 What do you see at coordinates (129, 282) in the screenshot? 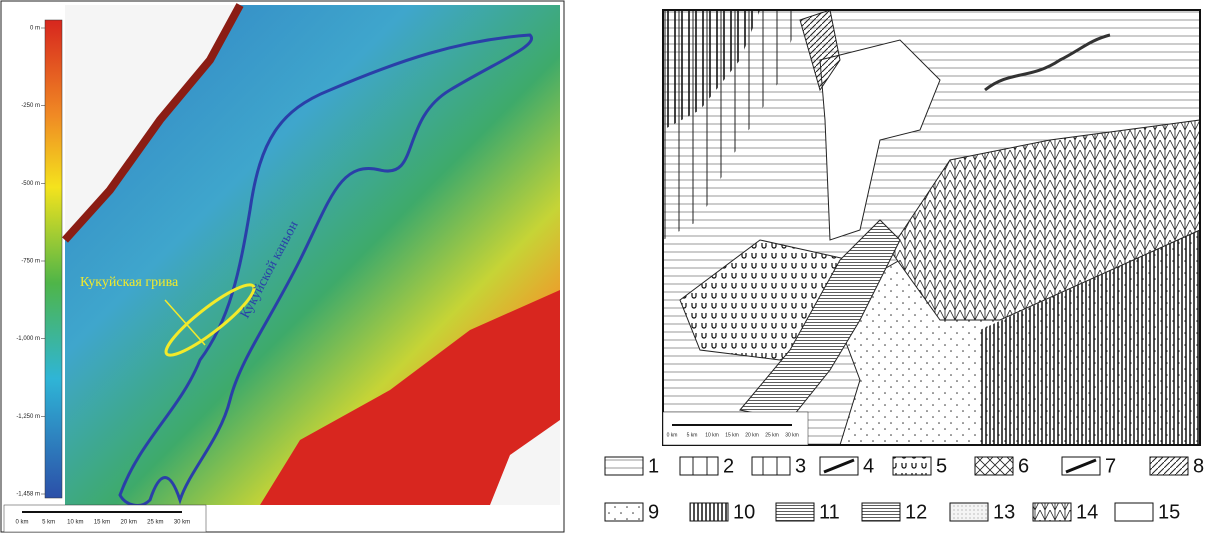
I see `ridge-label: Кукуйская грива` at bounding box center [129, 282].